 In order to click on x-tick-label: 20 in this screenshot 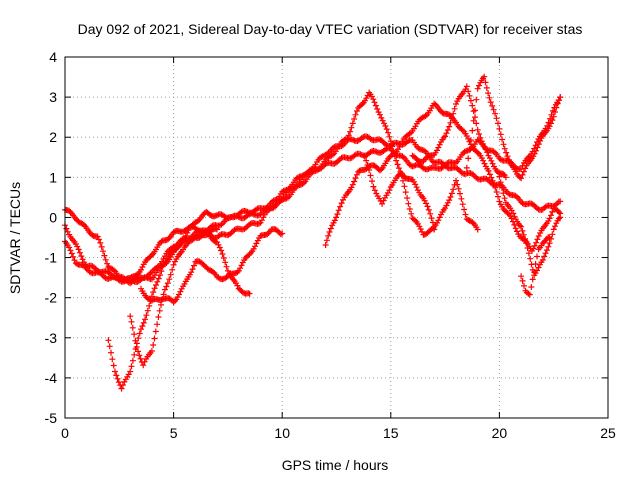, I will do `click(500, 433)`.